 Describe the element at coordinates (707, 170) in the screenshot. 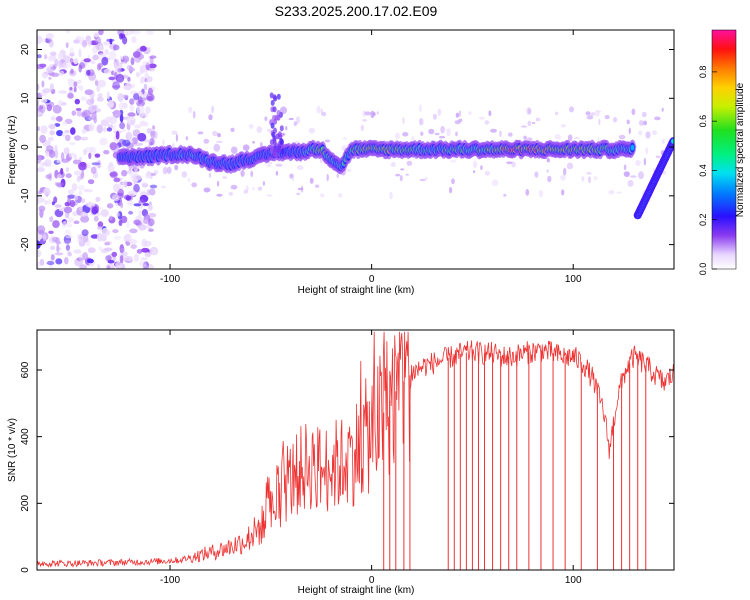

I see `colorbar-ticks: 0.0 0.2 0.4 0.6 0.8` at that location.